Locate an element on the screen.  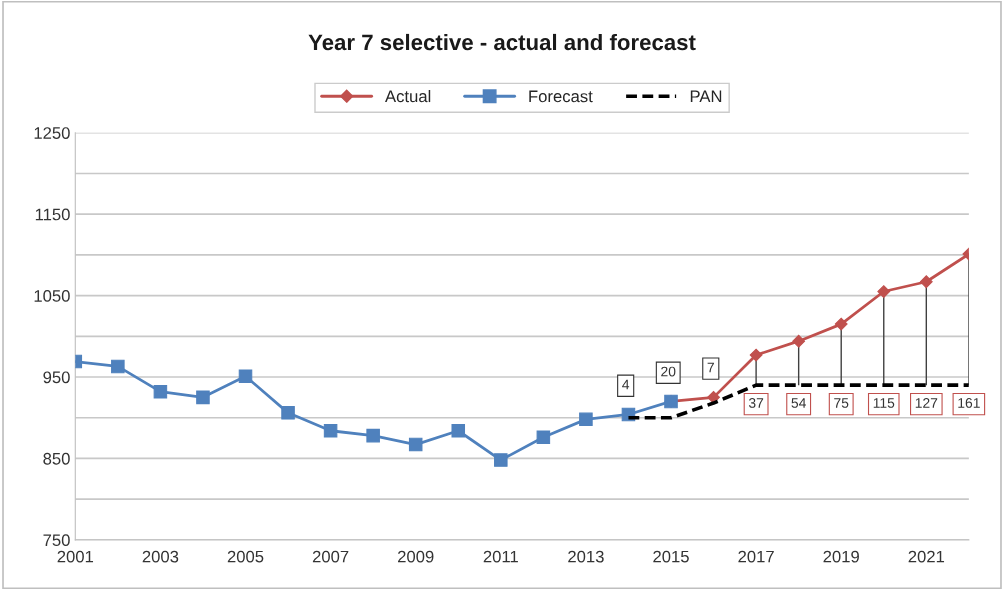
annotation: 115 is located at coordinates (884, 403).